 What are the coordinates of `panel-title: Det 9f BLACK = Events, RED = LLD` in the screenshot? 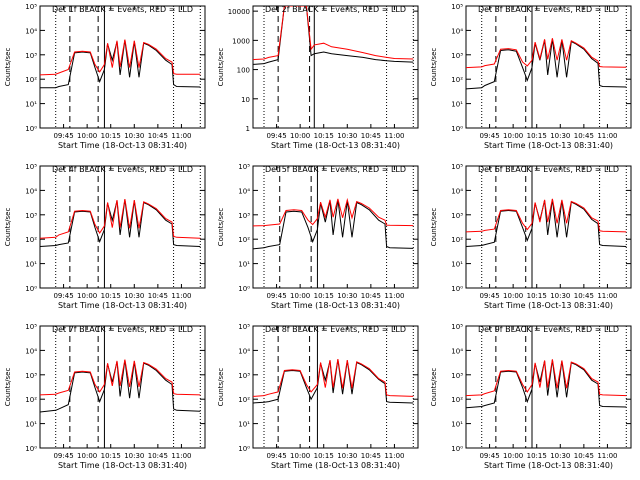 It's located at (548, 329).